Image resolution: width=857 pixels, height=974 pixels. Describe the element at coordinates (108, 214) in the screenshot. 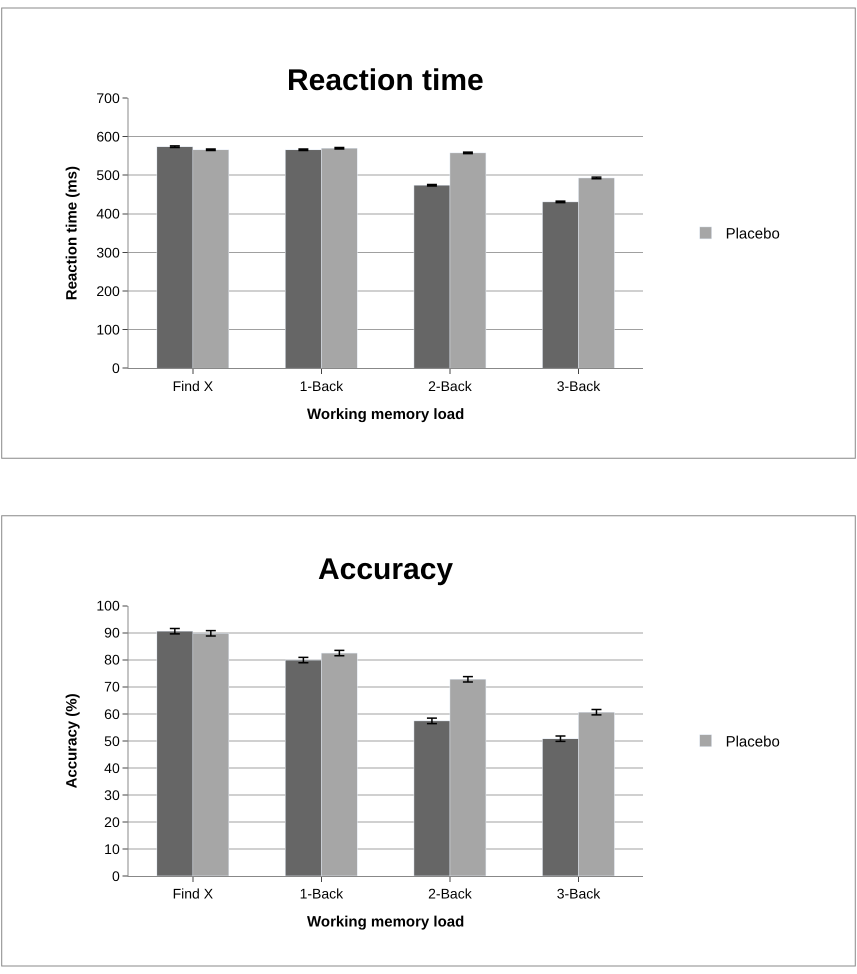

I see `y-tick-label: 400` at that location.